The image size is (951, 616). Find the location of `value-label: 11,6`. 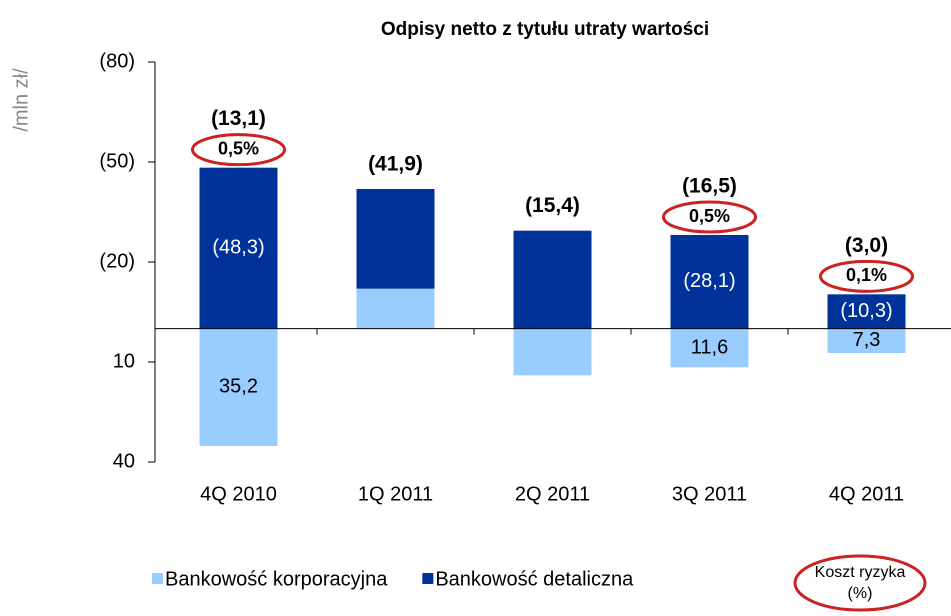

value-label: 11,6 is located at coordinates (709, 347).